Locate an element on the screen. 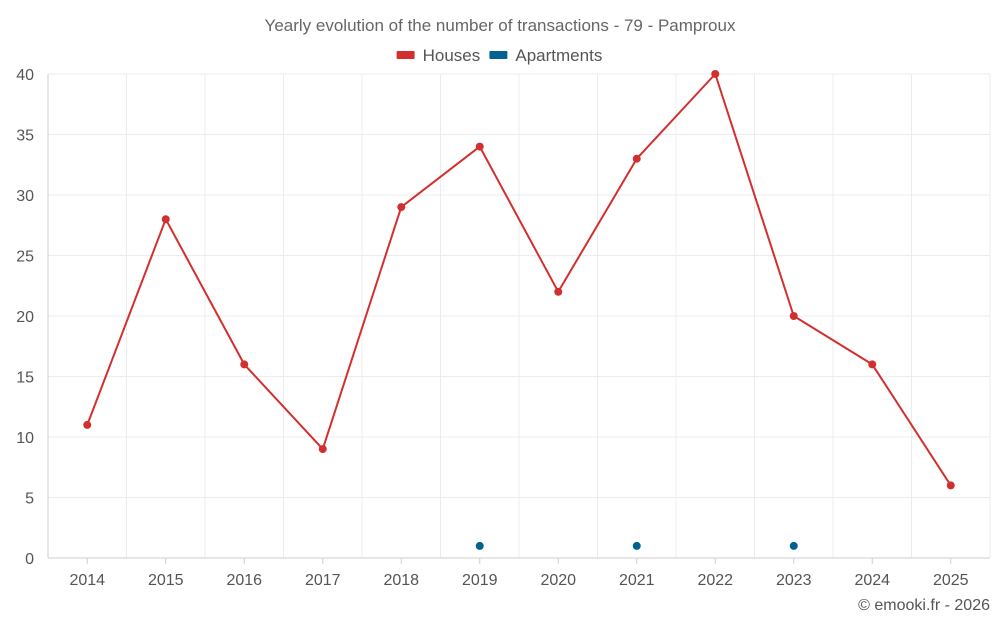 The height and width of the screenshot is (625, 1000). data-point-apartments-2019 is located at coordinates (479, 545).